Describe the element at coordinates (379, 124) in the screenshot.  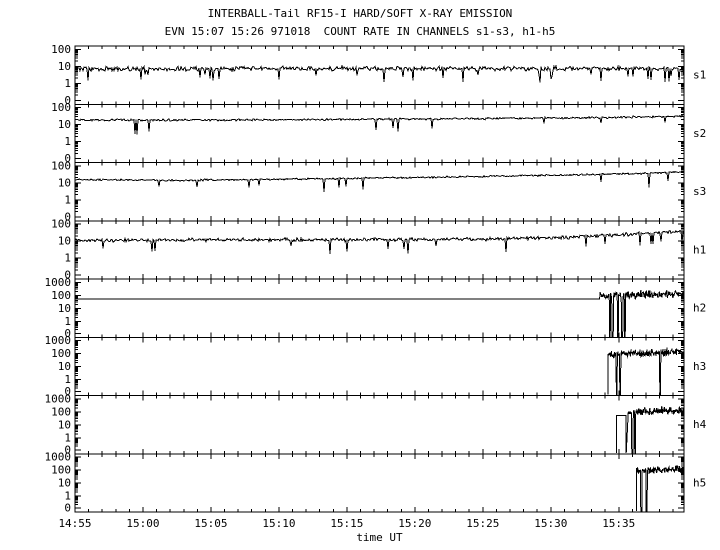
I see `trace-s2` at that location.